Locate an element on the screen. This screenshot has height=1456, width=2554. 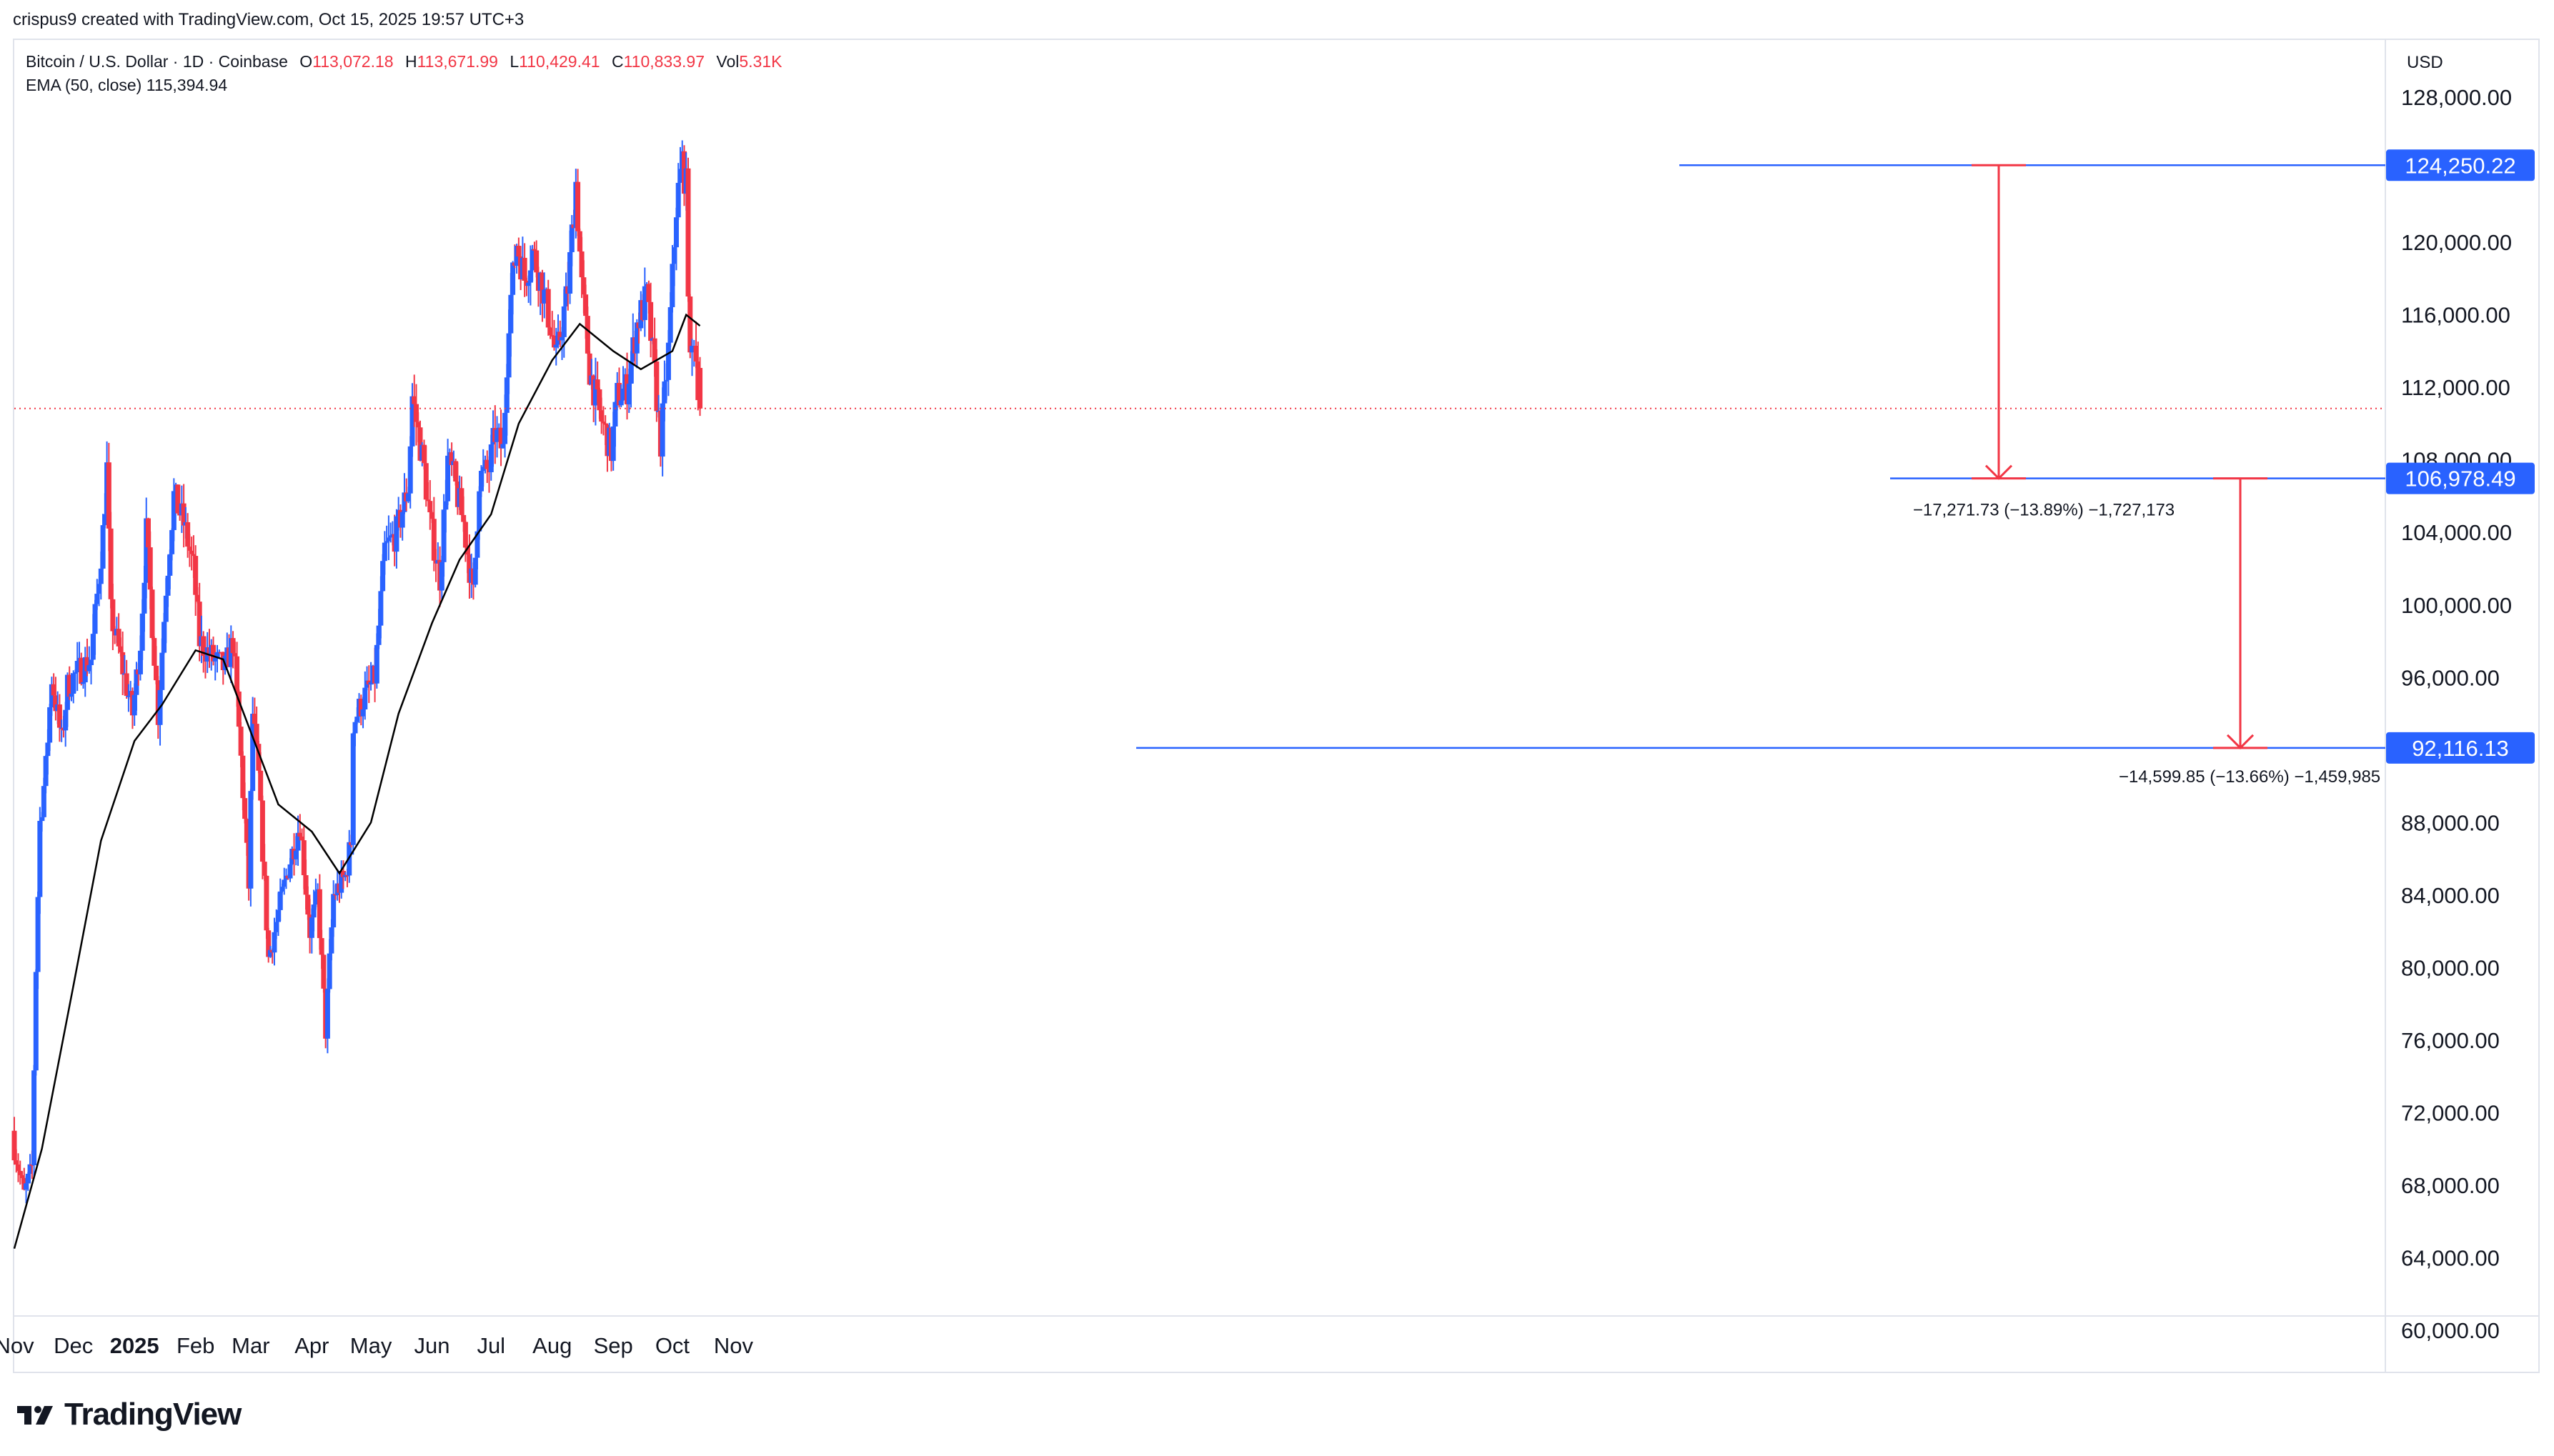
y-tick-label: 64,000.00 is located at coordinates (2450, 1257).